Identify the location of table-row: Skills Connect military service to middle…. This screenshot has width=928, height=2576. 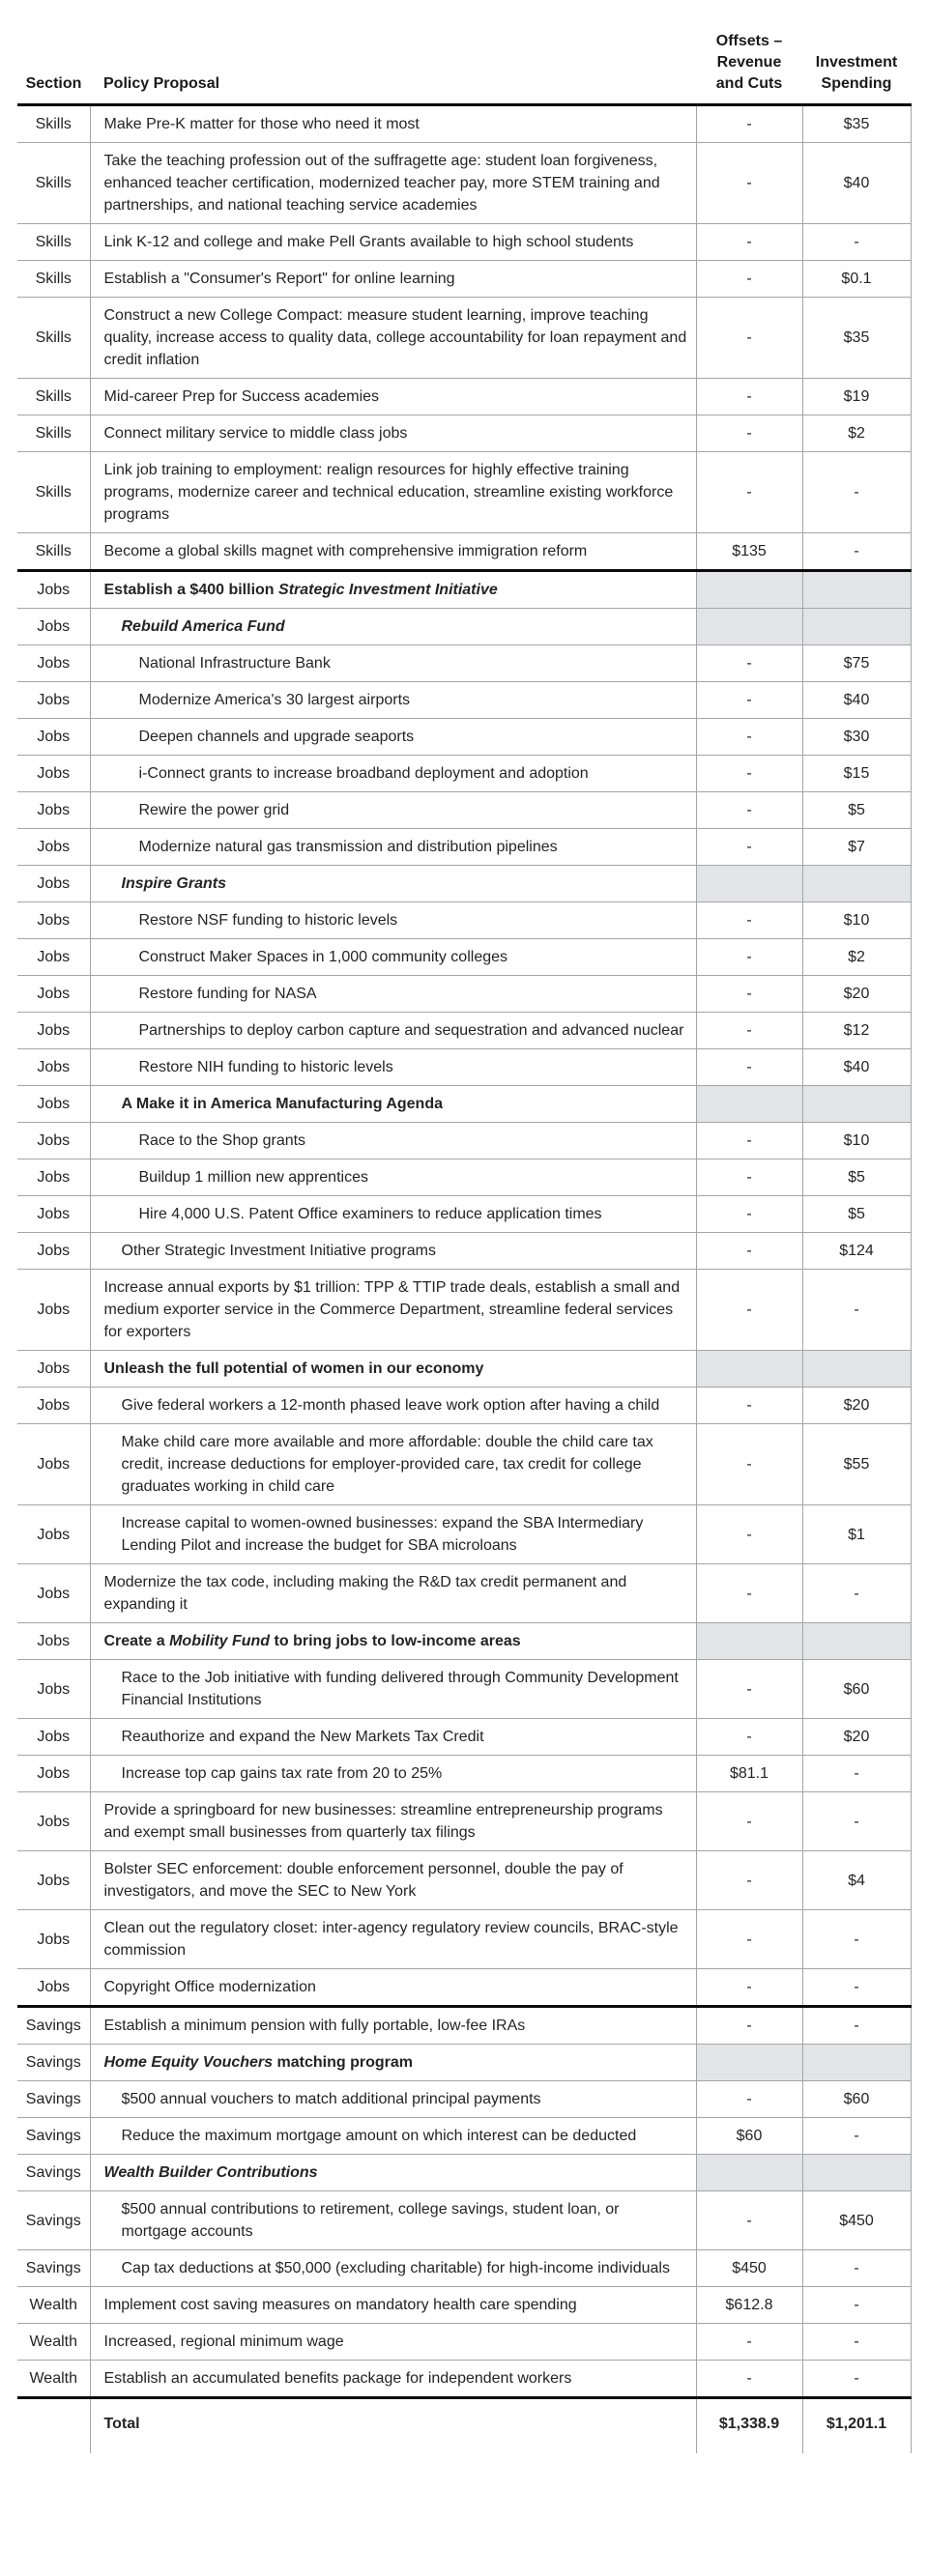
(464, 434).